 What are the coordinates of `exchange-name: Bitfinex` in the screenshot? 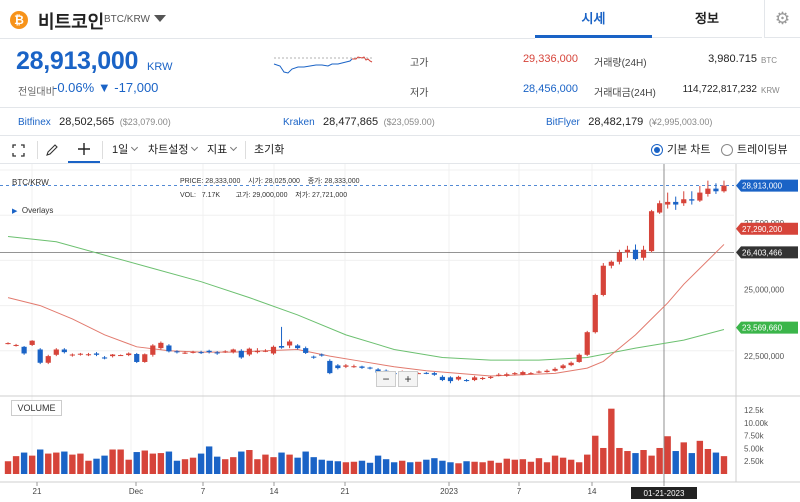 It's located at (34, 122).